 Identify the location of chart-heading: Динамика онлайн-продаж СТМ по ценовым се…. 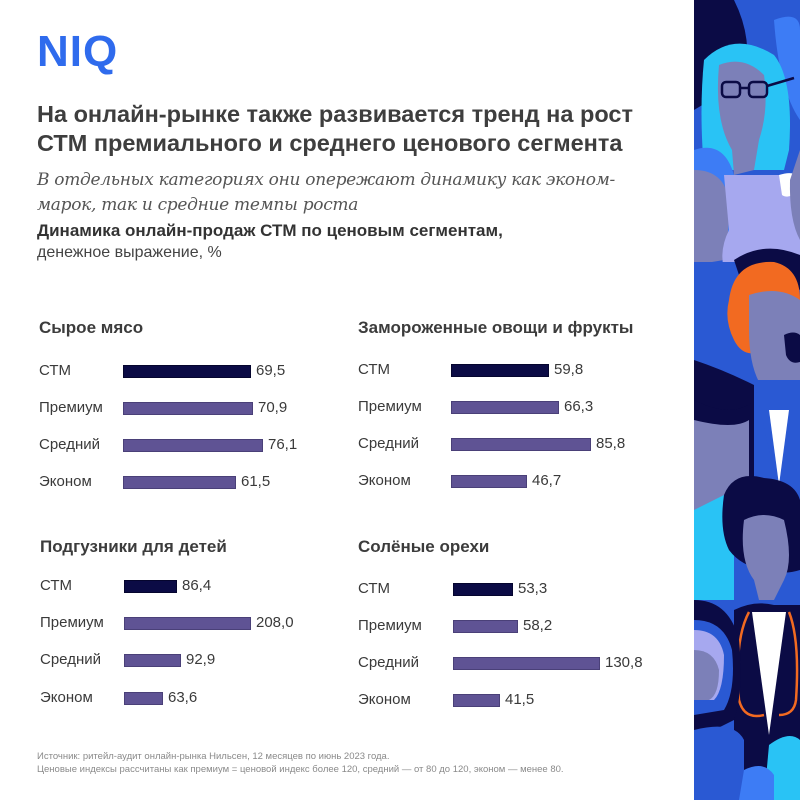
(357, 242).